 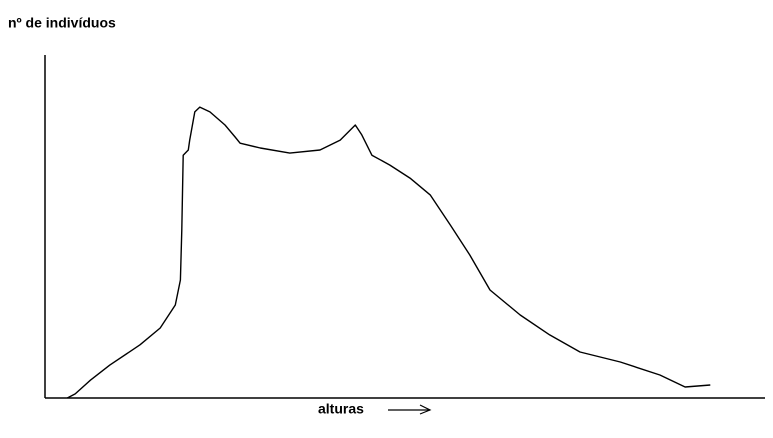 What do you see at coordinates (341, 409) in the screenshot?
I see `x-axis-label: alturas` at bounding box center [341, 409].